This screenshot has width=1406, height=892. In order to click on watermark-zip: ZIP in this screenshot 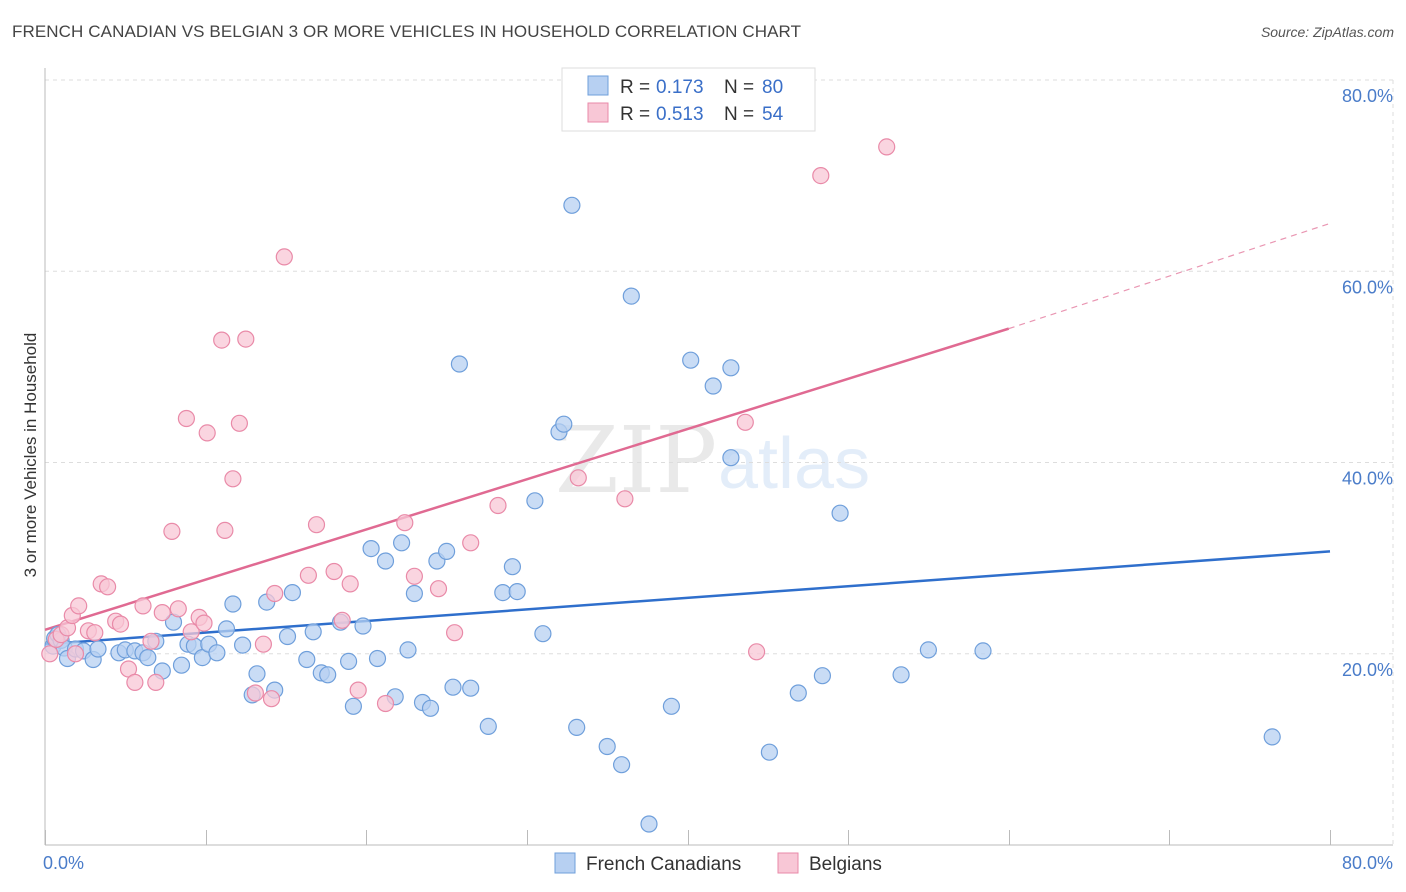, I will do `click(636, 460)`.